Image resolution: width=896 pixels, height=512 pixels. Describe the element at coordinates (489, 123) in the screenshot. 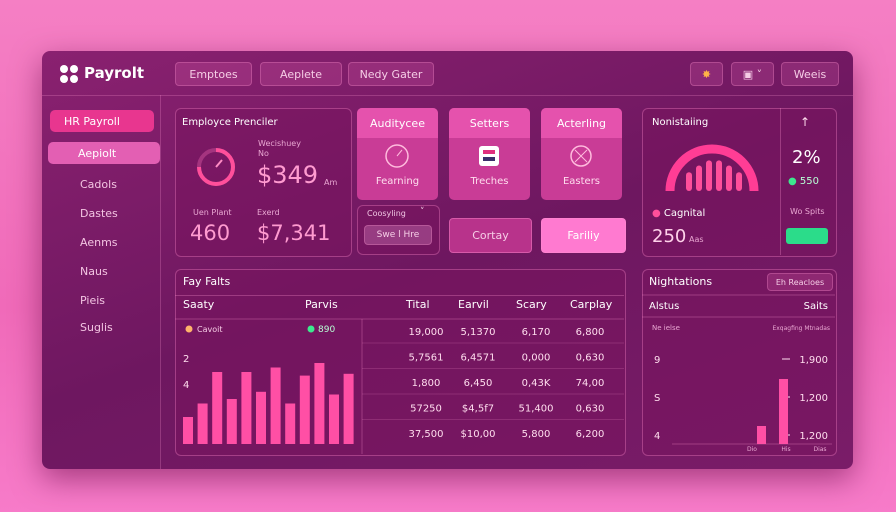

I see `tile-title: Setters` at that location.